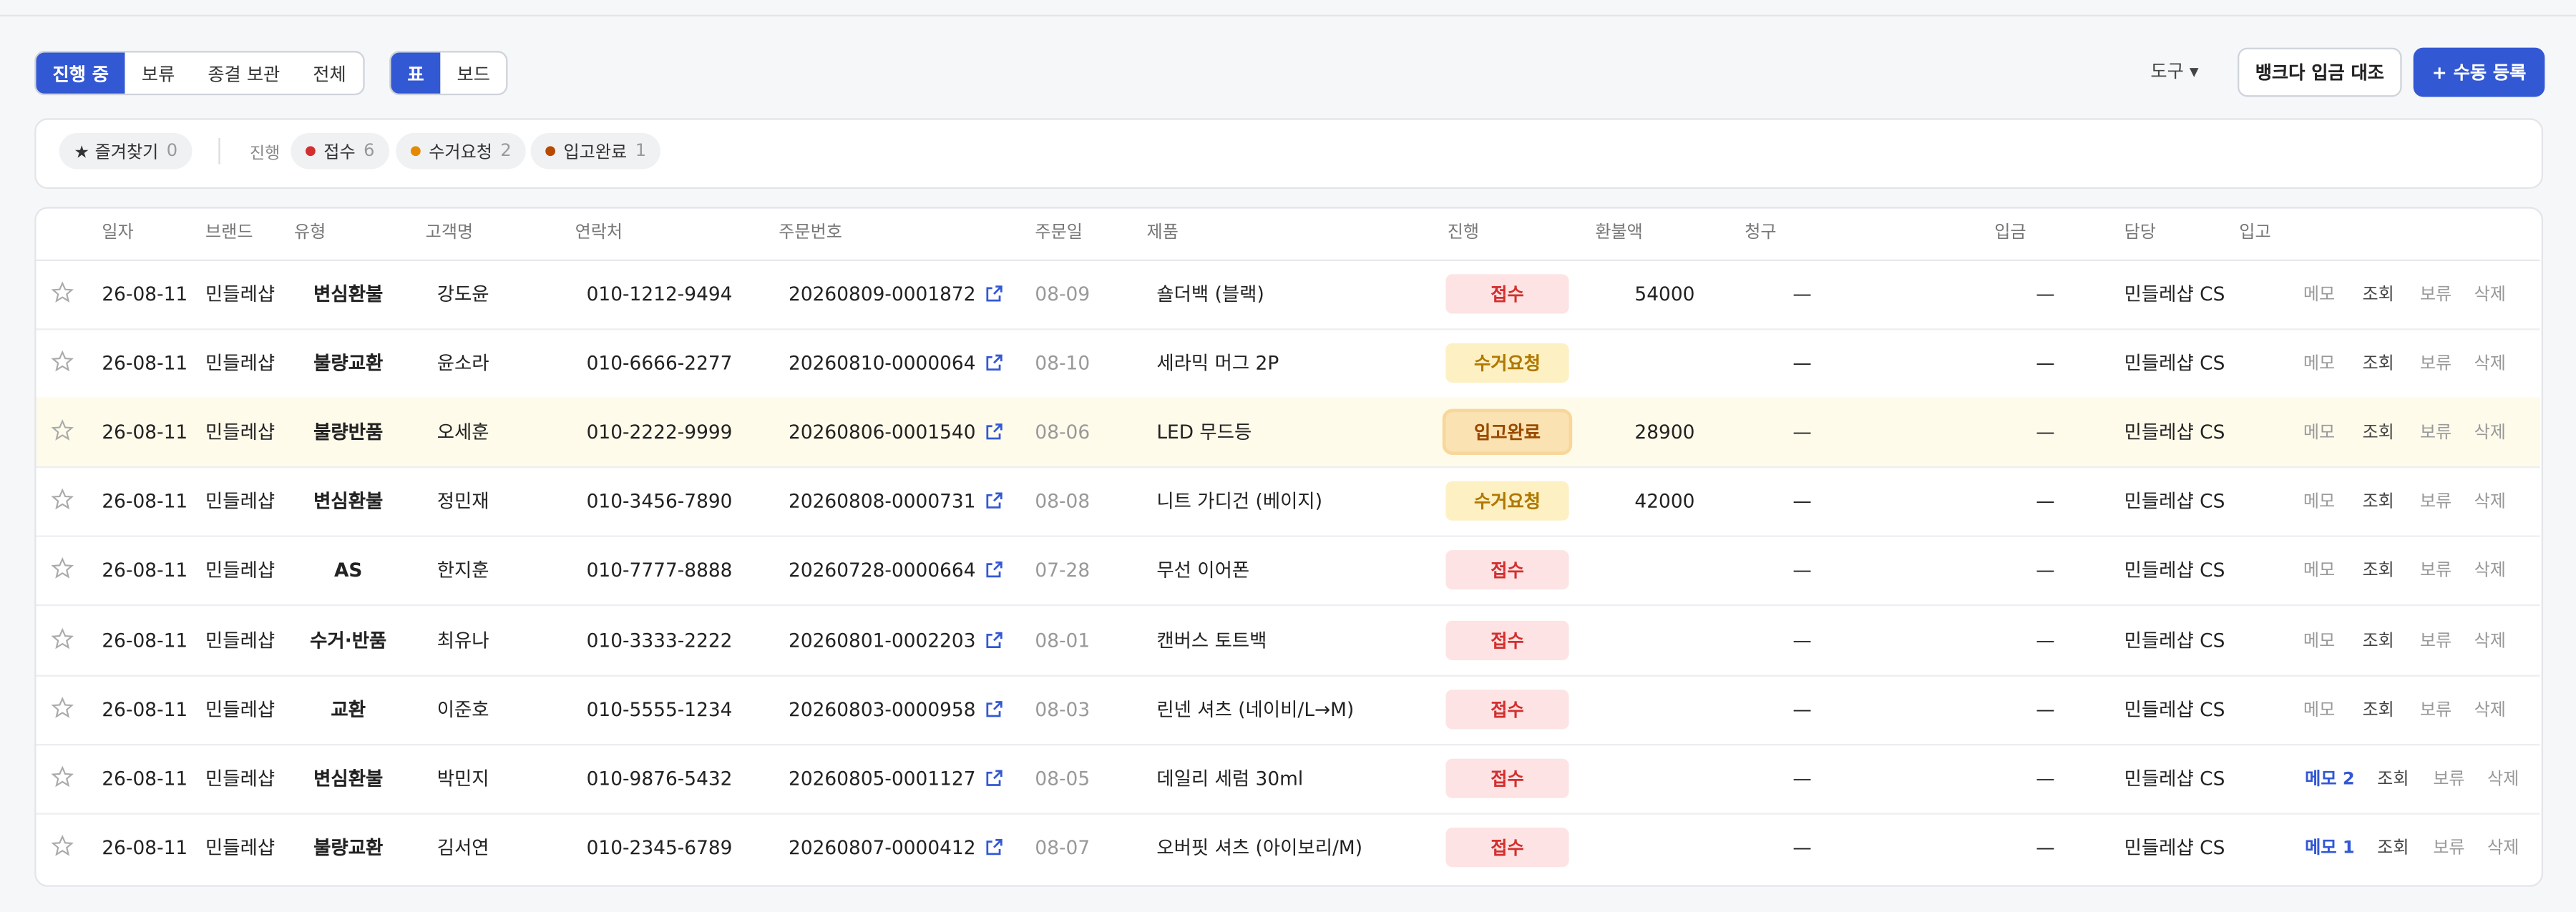 This screenshot has width=2576, height=912. I want to click on view-tab: 표, so click(416, 73).